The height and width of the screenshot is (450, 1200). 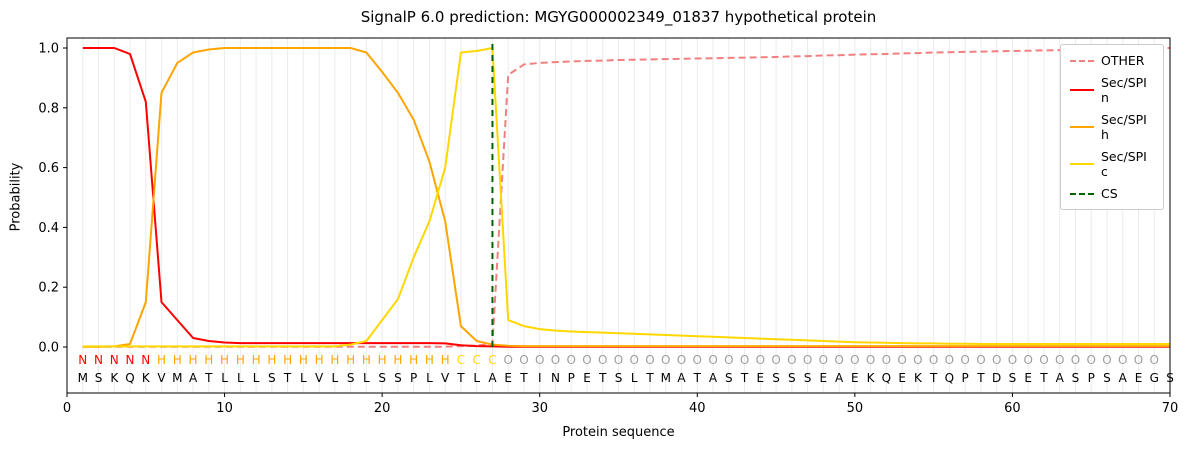 I want to click on sequence-letter: M, so click(x=83, y=378).